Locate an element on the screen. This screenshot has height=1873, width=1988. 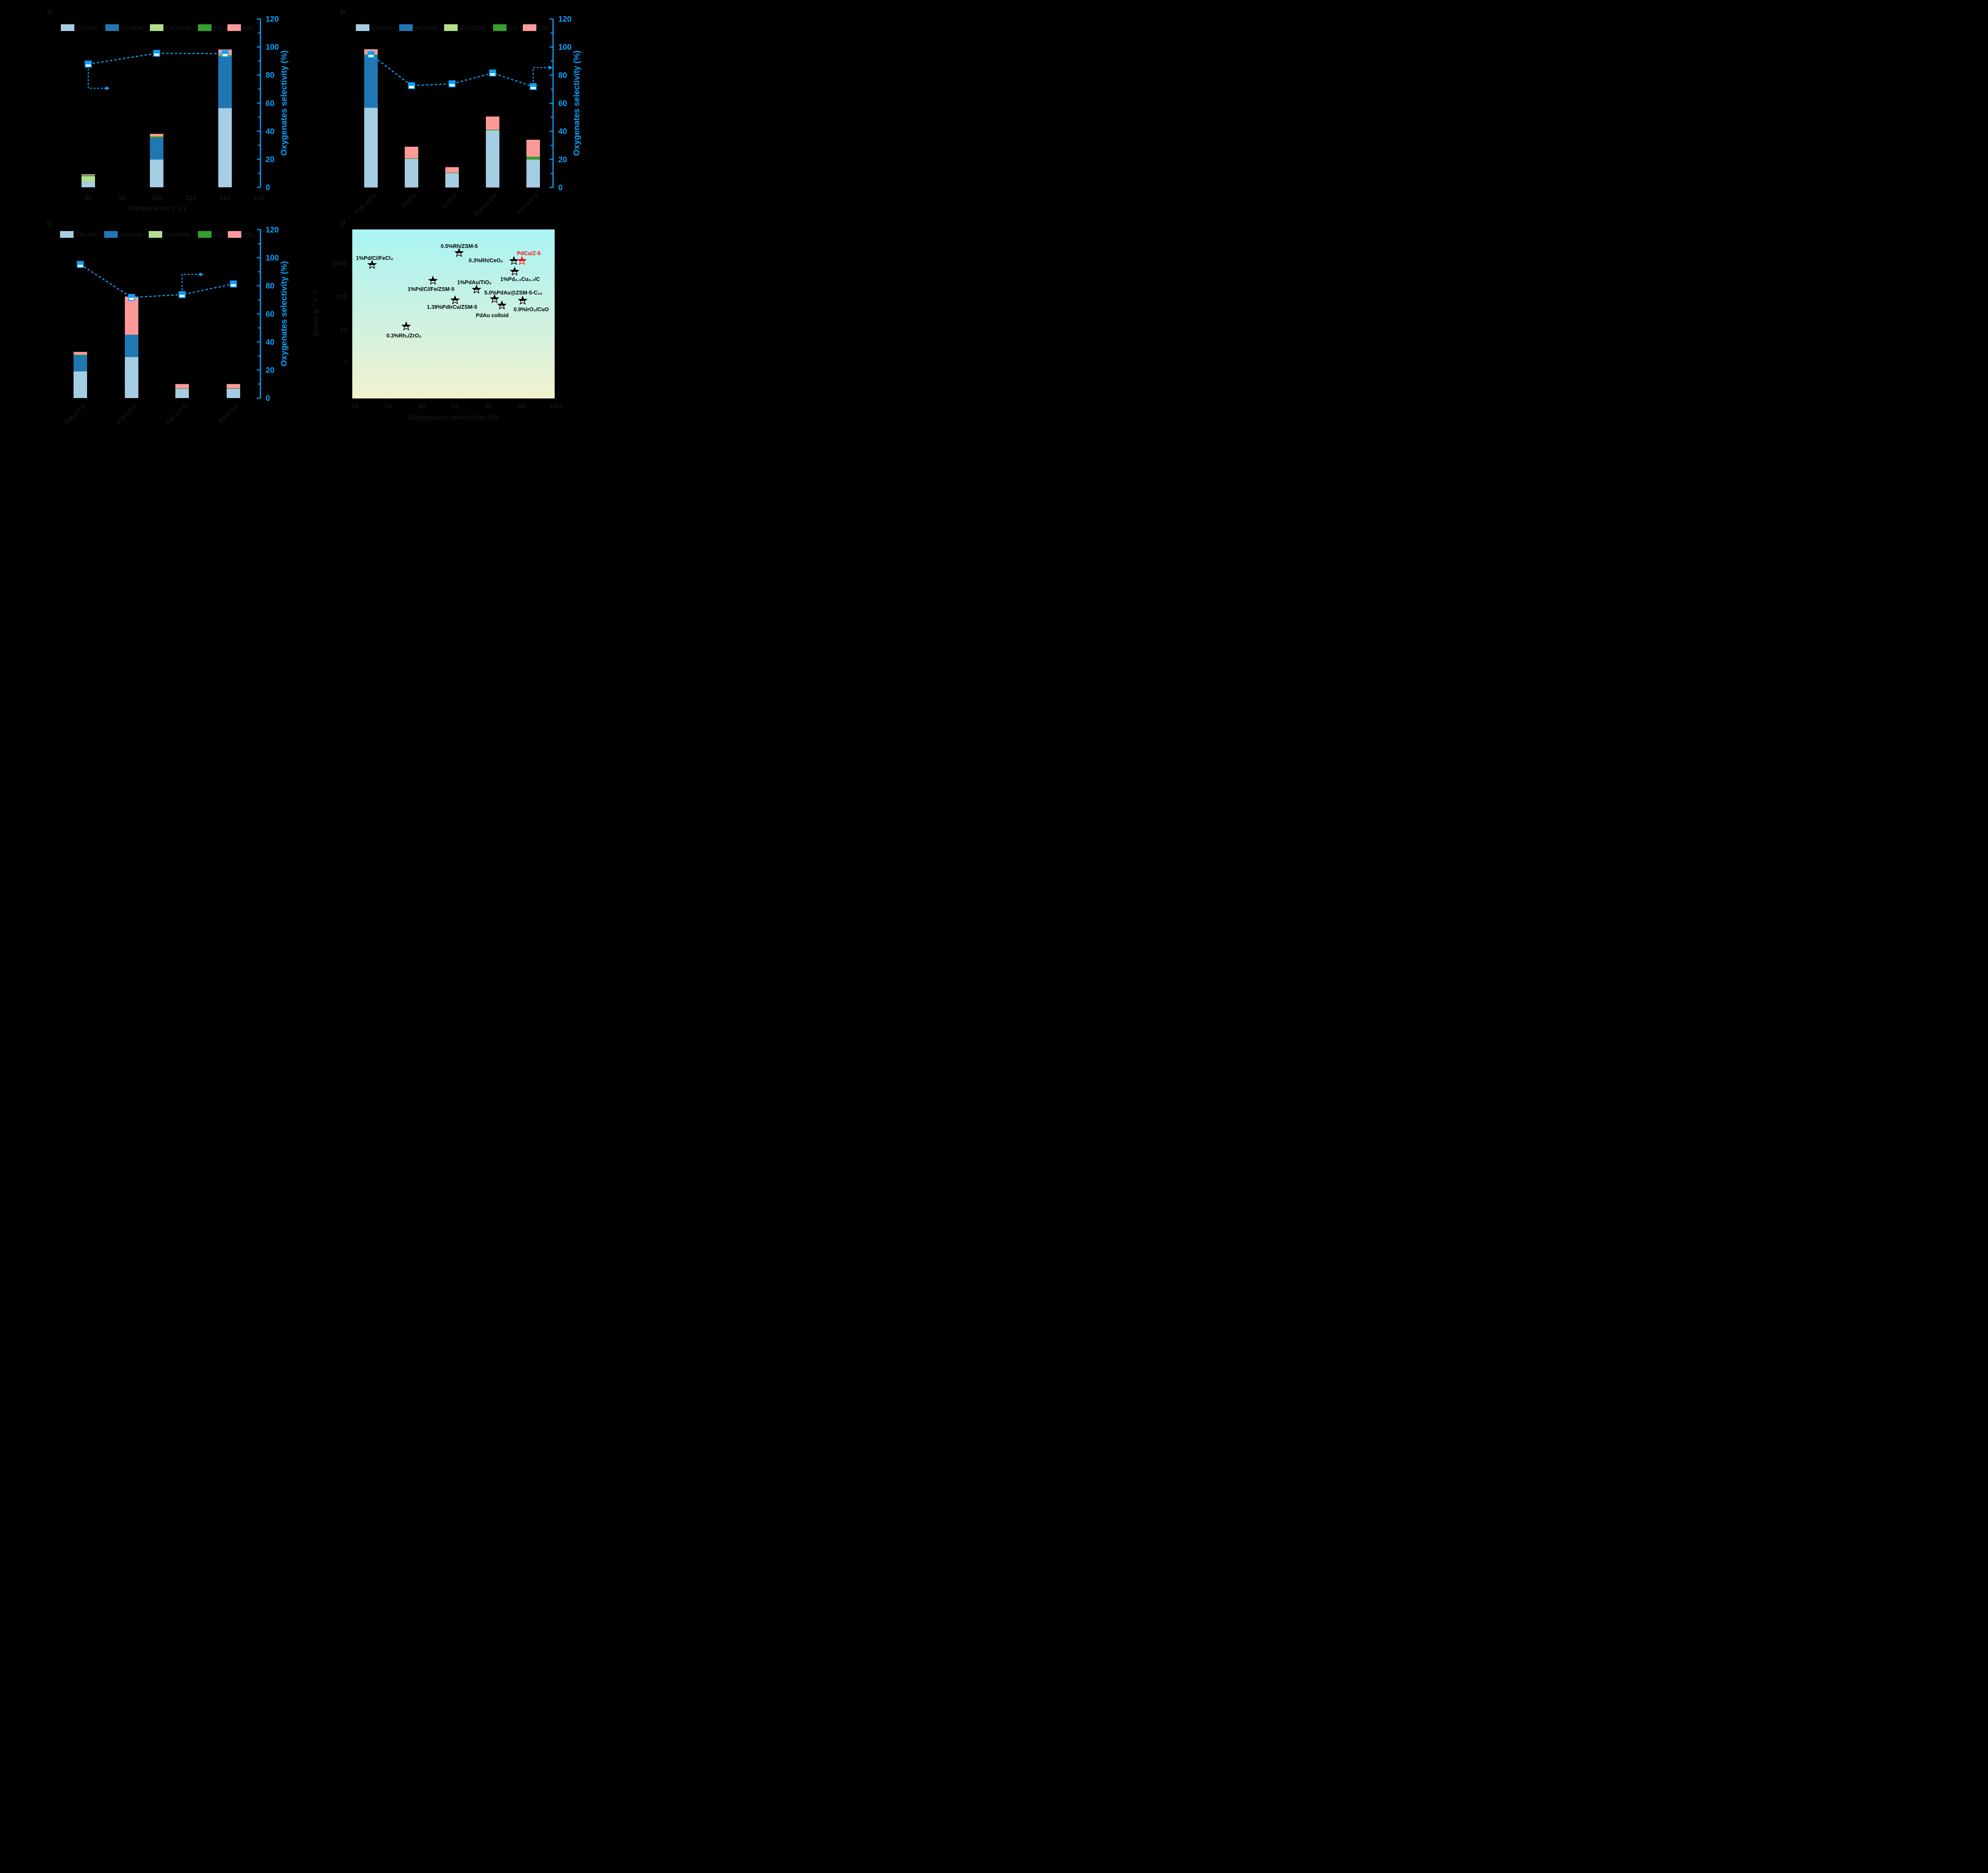
panel-d-yaxis-label: (mmol g⁻¹ h⁻¹) is located at coordinates (315, 313).